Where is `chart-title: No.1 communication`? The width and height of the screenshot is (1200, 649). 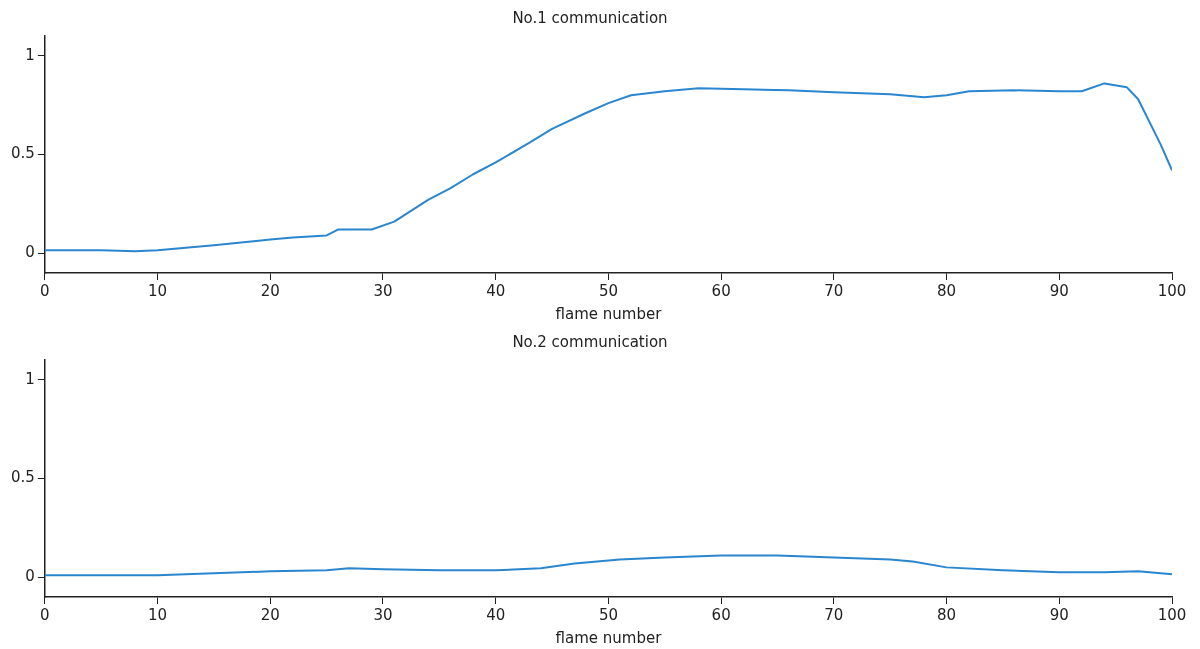
chart-title: No.1 communication is located at coordinates (590, 17).